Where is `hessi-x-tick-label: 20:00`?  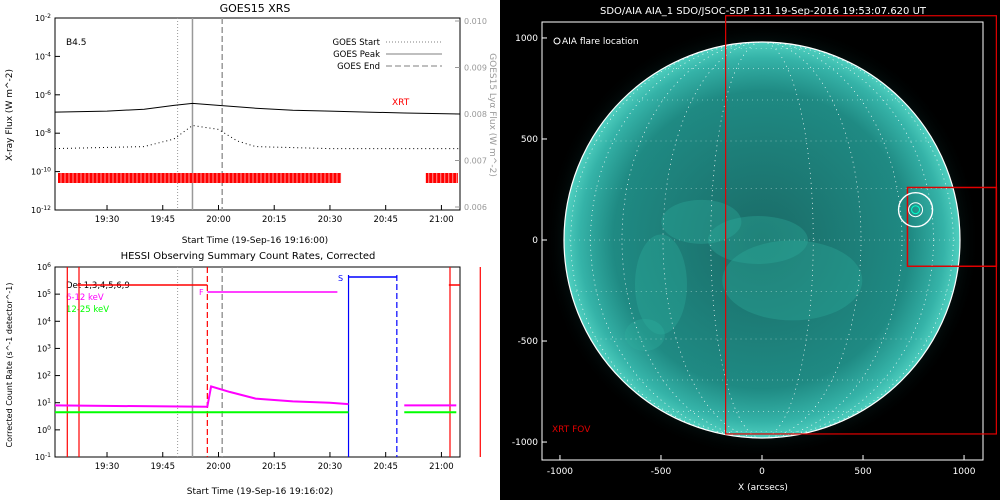
hessi-x-tick-label: 20:00 is located at coordinates (218, 467).